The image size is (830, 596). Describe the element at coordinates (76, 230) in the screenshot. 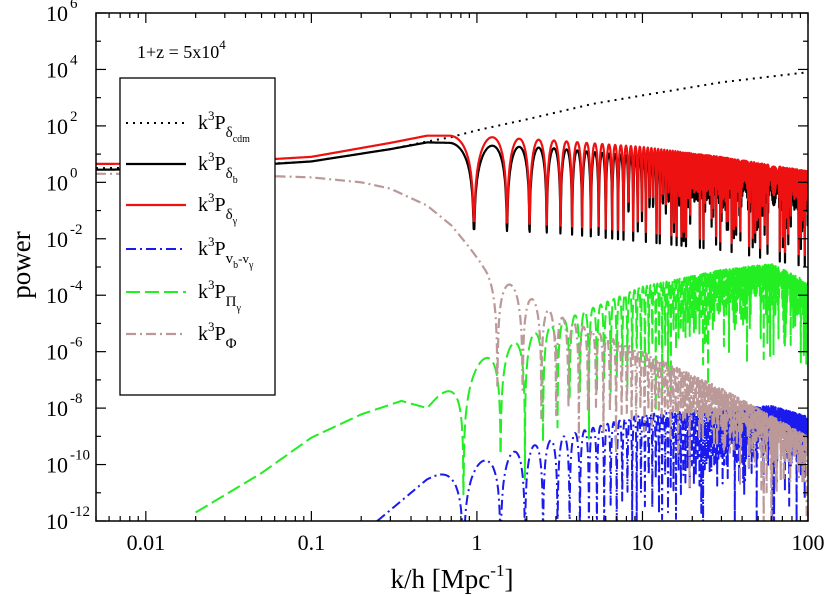

I see `y-tick-exponent: -2` at that location.